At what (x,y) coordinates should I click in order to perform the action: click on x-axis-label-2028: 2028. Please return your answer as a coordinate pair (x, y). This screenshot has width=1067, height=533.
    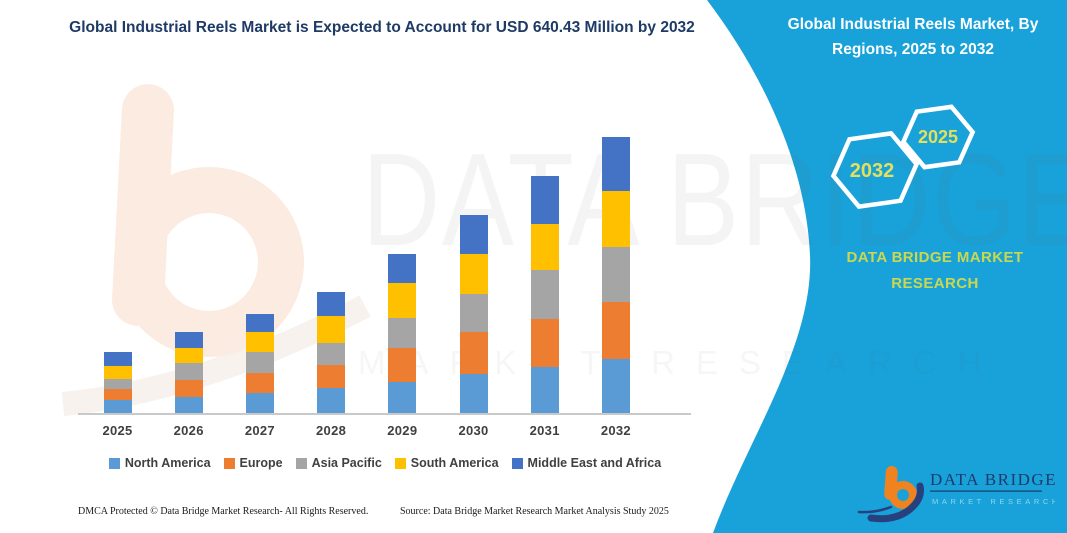
    Looking at the image, I should click on (331, 430).